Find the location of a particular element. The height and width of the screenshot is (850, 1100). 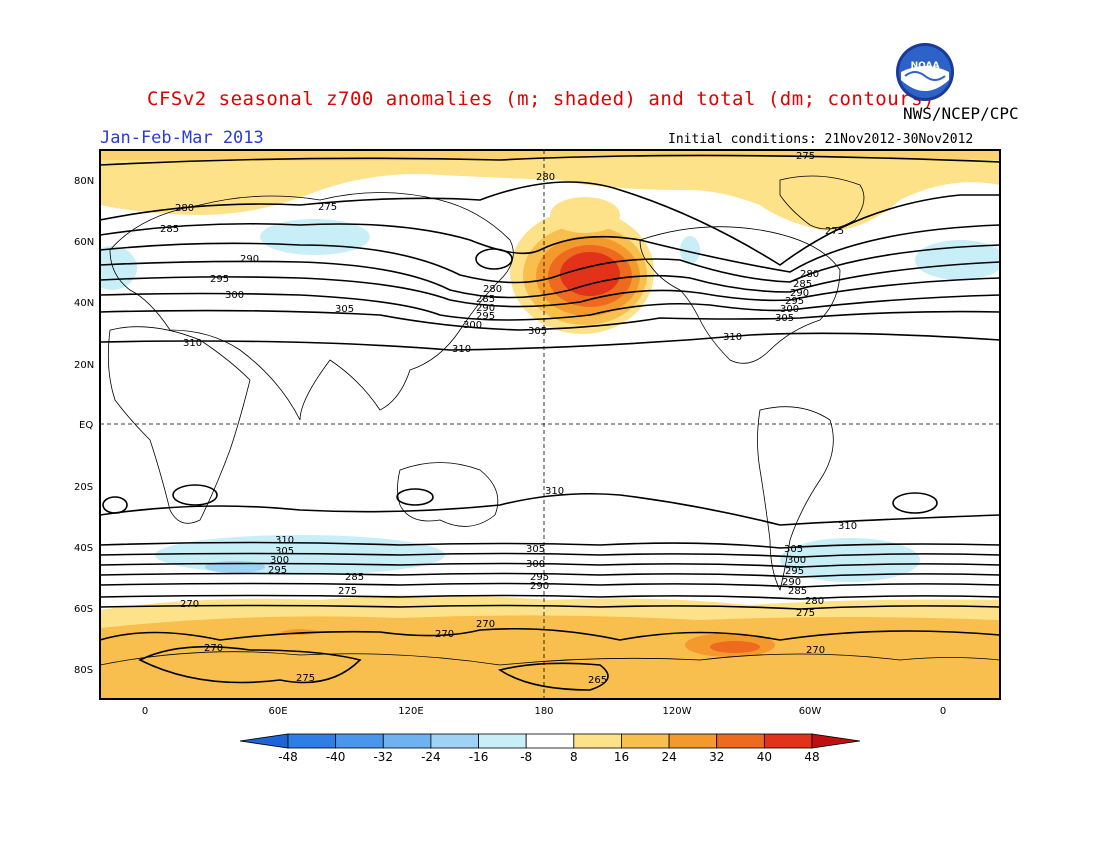

colorbar-tick-label: 16 is located at coordinates (621, 757).